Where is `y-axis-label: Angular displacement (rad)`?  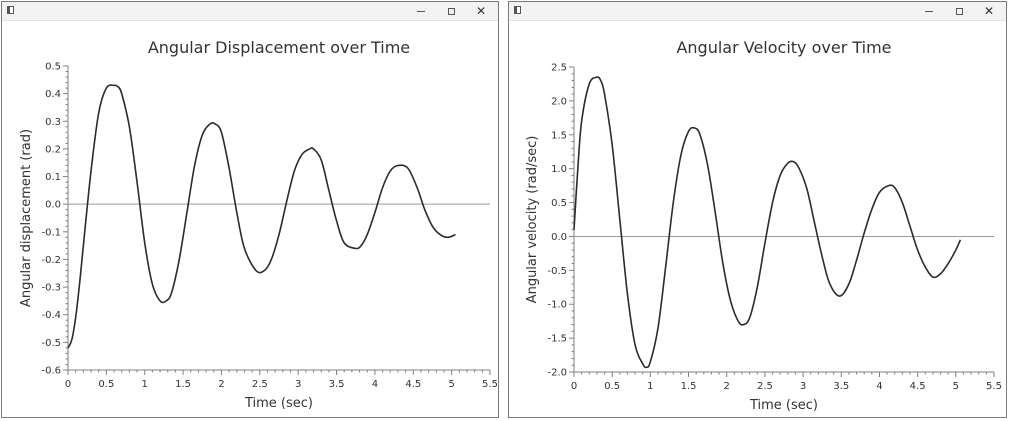 y-axis-label: Angular displacement (rad) is located at coordinates (26, 218).